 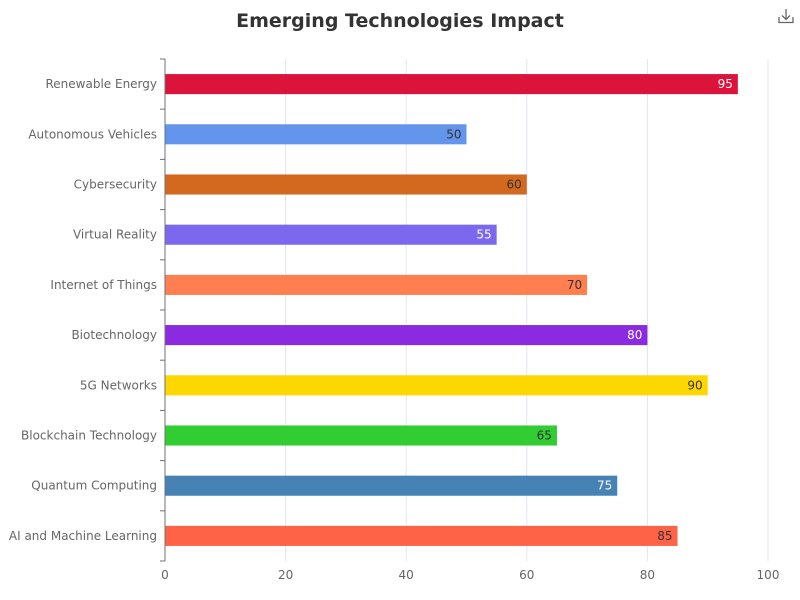 I want to click on data-label: 80, so click(x=634, y=335).